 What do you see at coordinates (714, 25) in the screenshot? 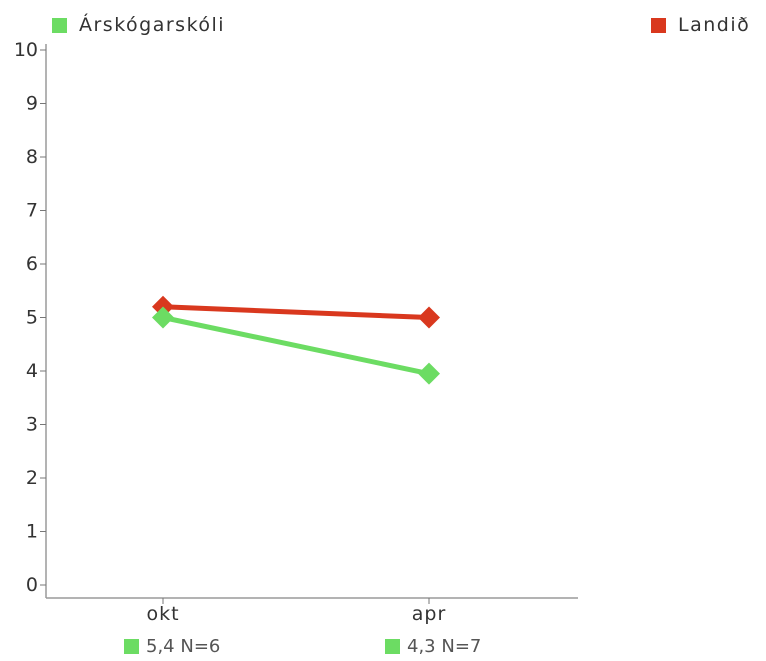
I see `legend-label: Landið` at bounding box center [714, 25].